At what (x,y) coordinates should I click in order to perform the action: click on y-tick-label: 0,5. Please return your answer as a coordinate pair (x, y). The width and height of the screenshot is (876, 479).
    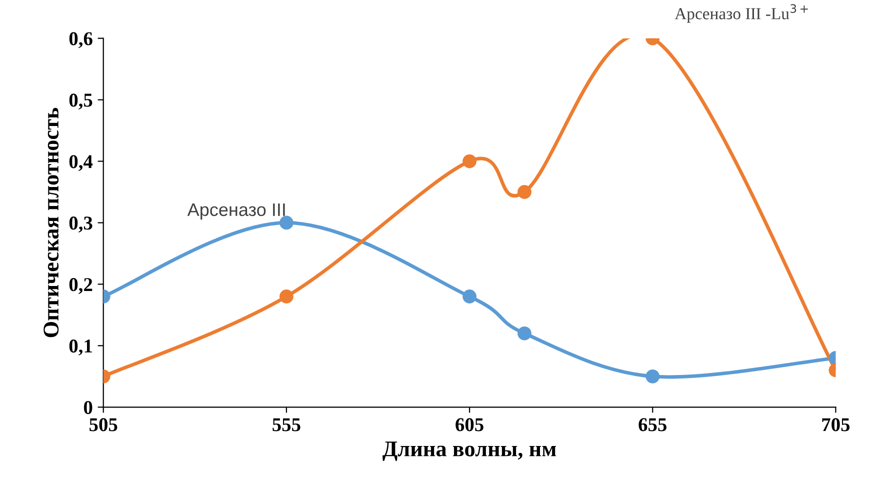
    Looking at the image, I should click on (80, 102).